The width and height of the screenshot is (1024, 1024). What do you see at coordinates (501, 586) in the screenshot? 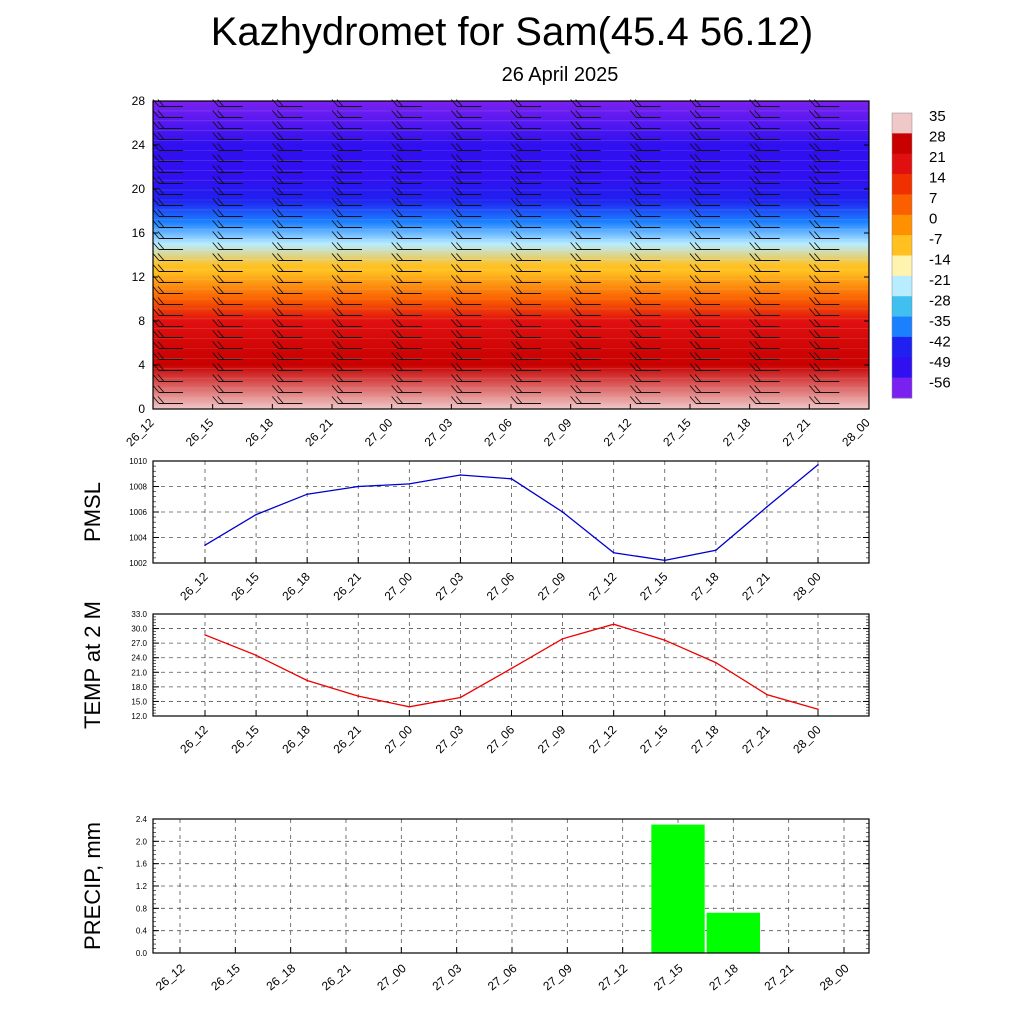
I see `x-tick-label: 27_06` at bounding box center [501, 586].